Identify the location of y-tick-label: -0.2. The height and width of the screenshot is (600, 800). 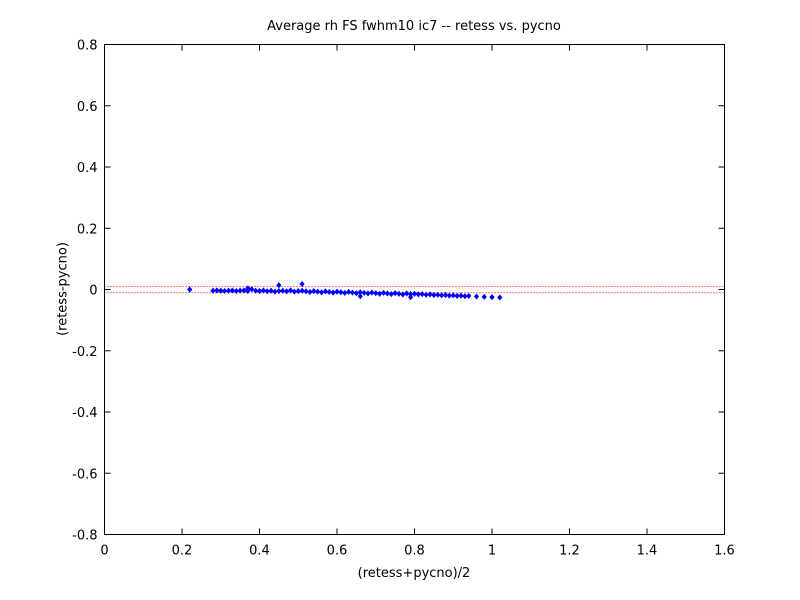
(84, 352).